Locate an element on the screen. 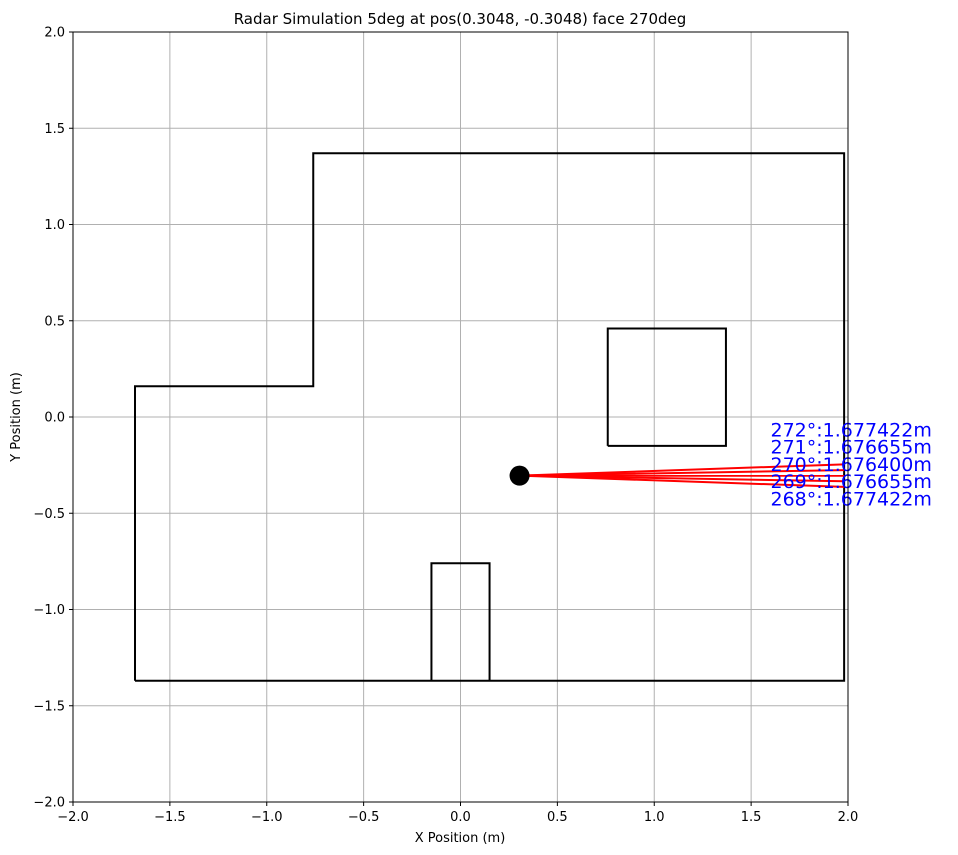 Image resolution: width=958 pixels, height=855 pixels. x-tick-label-1: −1.5 is located at coordinates (170, 817).